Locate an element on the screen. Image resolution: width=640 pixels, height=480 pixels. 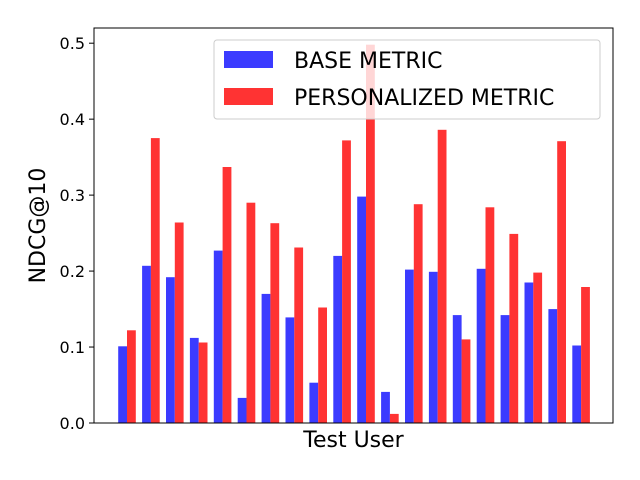
y-axis: 0.0 0.1 0.2 0.3 0.4 0.5 is located at coordinates (77, 233).